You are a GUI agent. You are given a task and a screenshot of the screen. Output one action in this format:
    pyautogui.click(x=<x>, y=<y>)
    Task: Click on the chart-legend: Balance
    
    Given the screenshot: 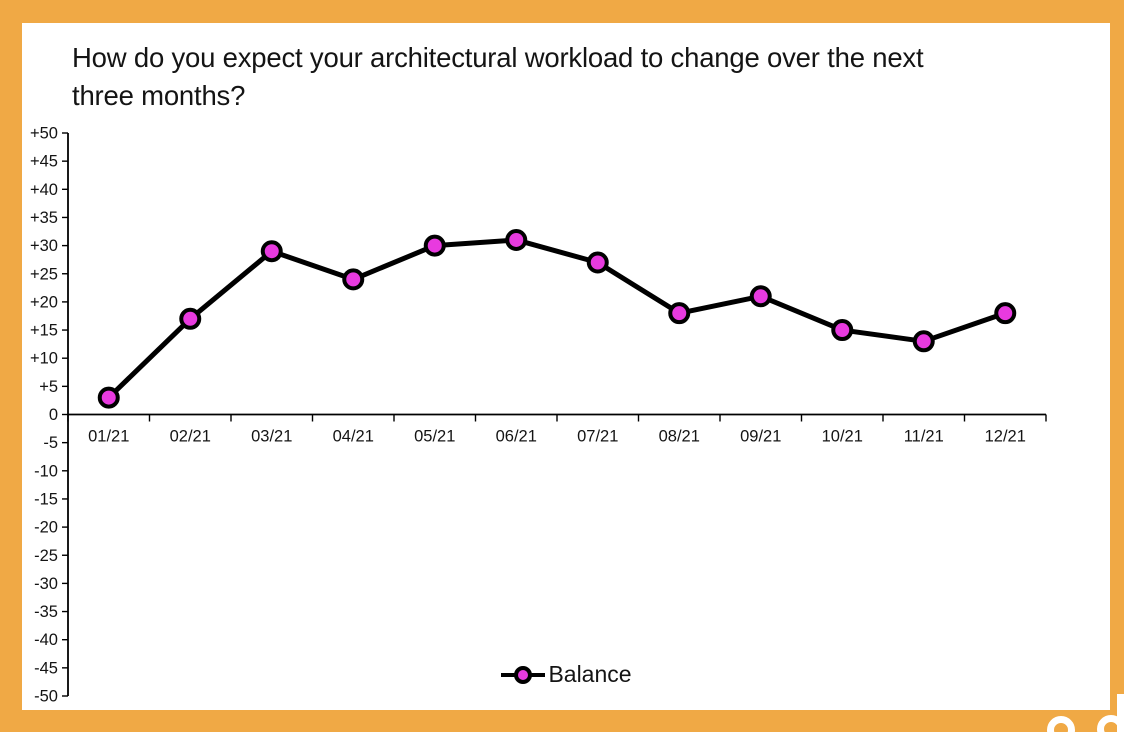 What is the action you would take?
    pyautogui.click(x=566, y=674)
    